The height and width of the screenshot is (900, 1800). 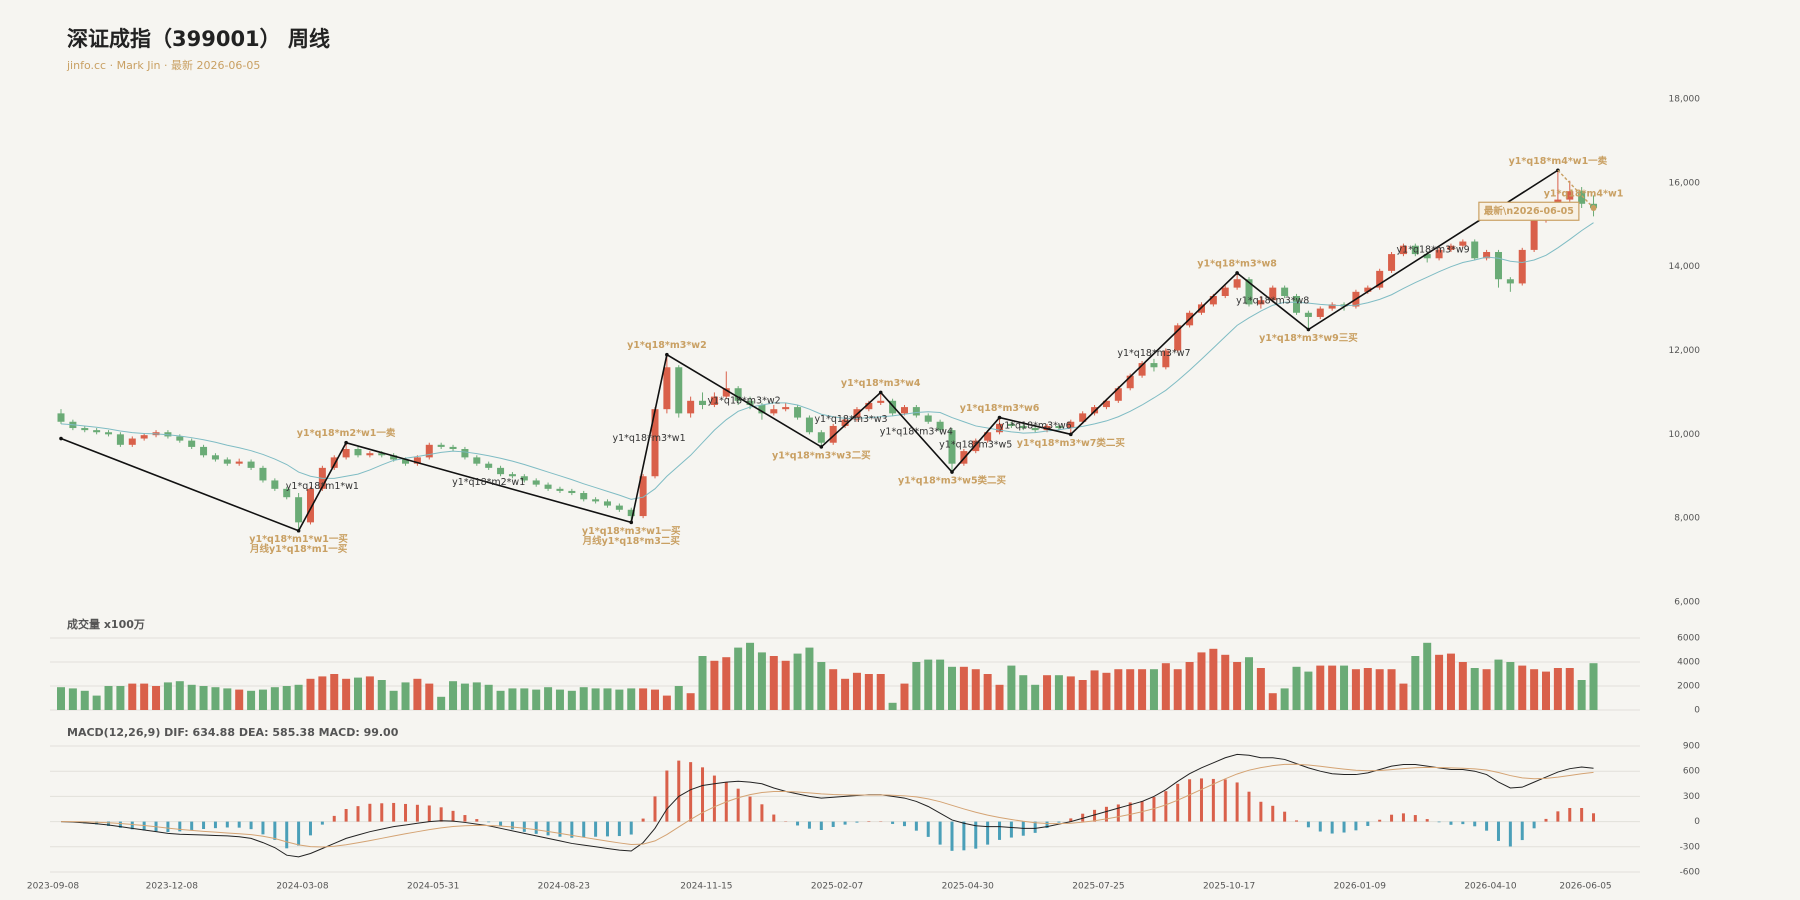 What do you see at coordinates (1098, 887) in the screenshot?
I see `x-tick-label: 2025-07-25` at bounding box center [1098, 887].